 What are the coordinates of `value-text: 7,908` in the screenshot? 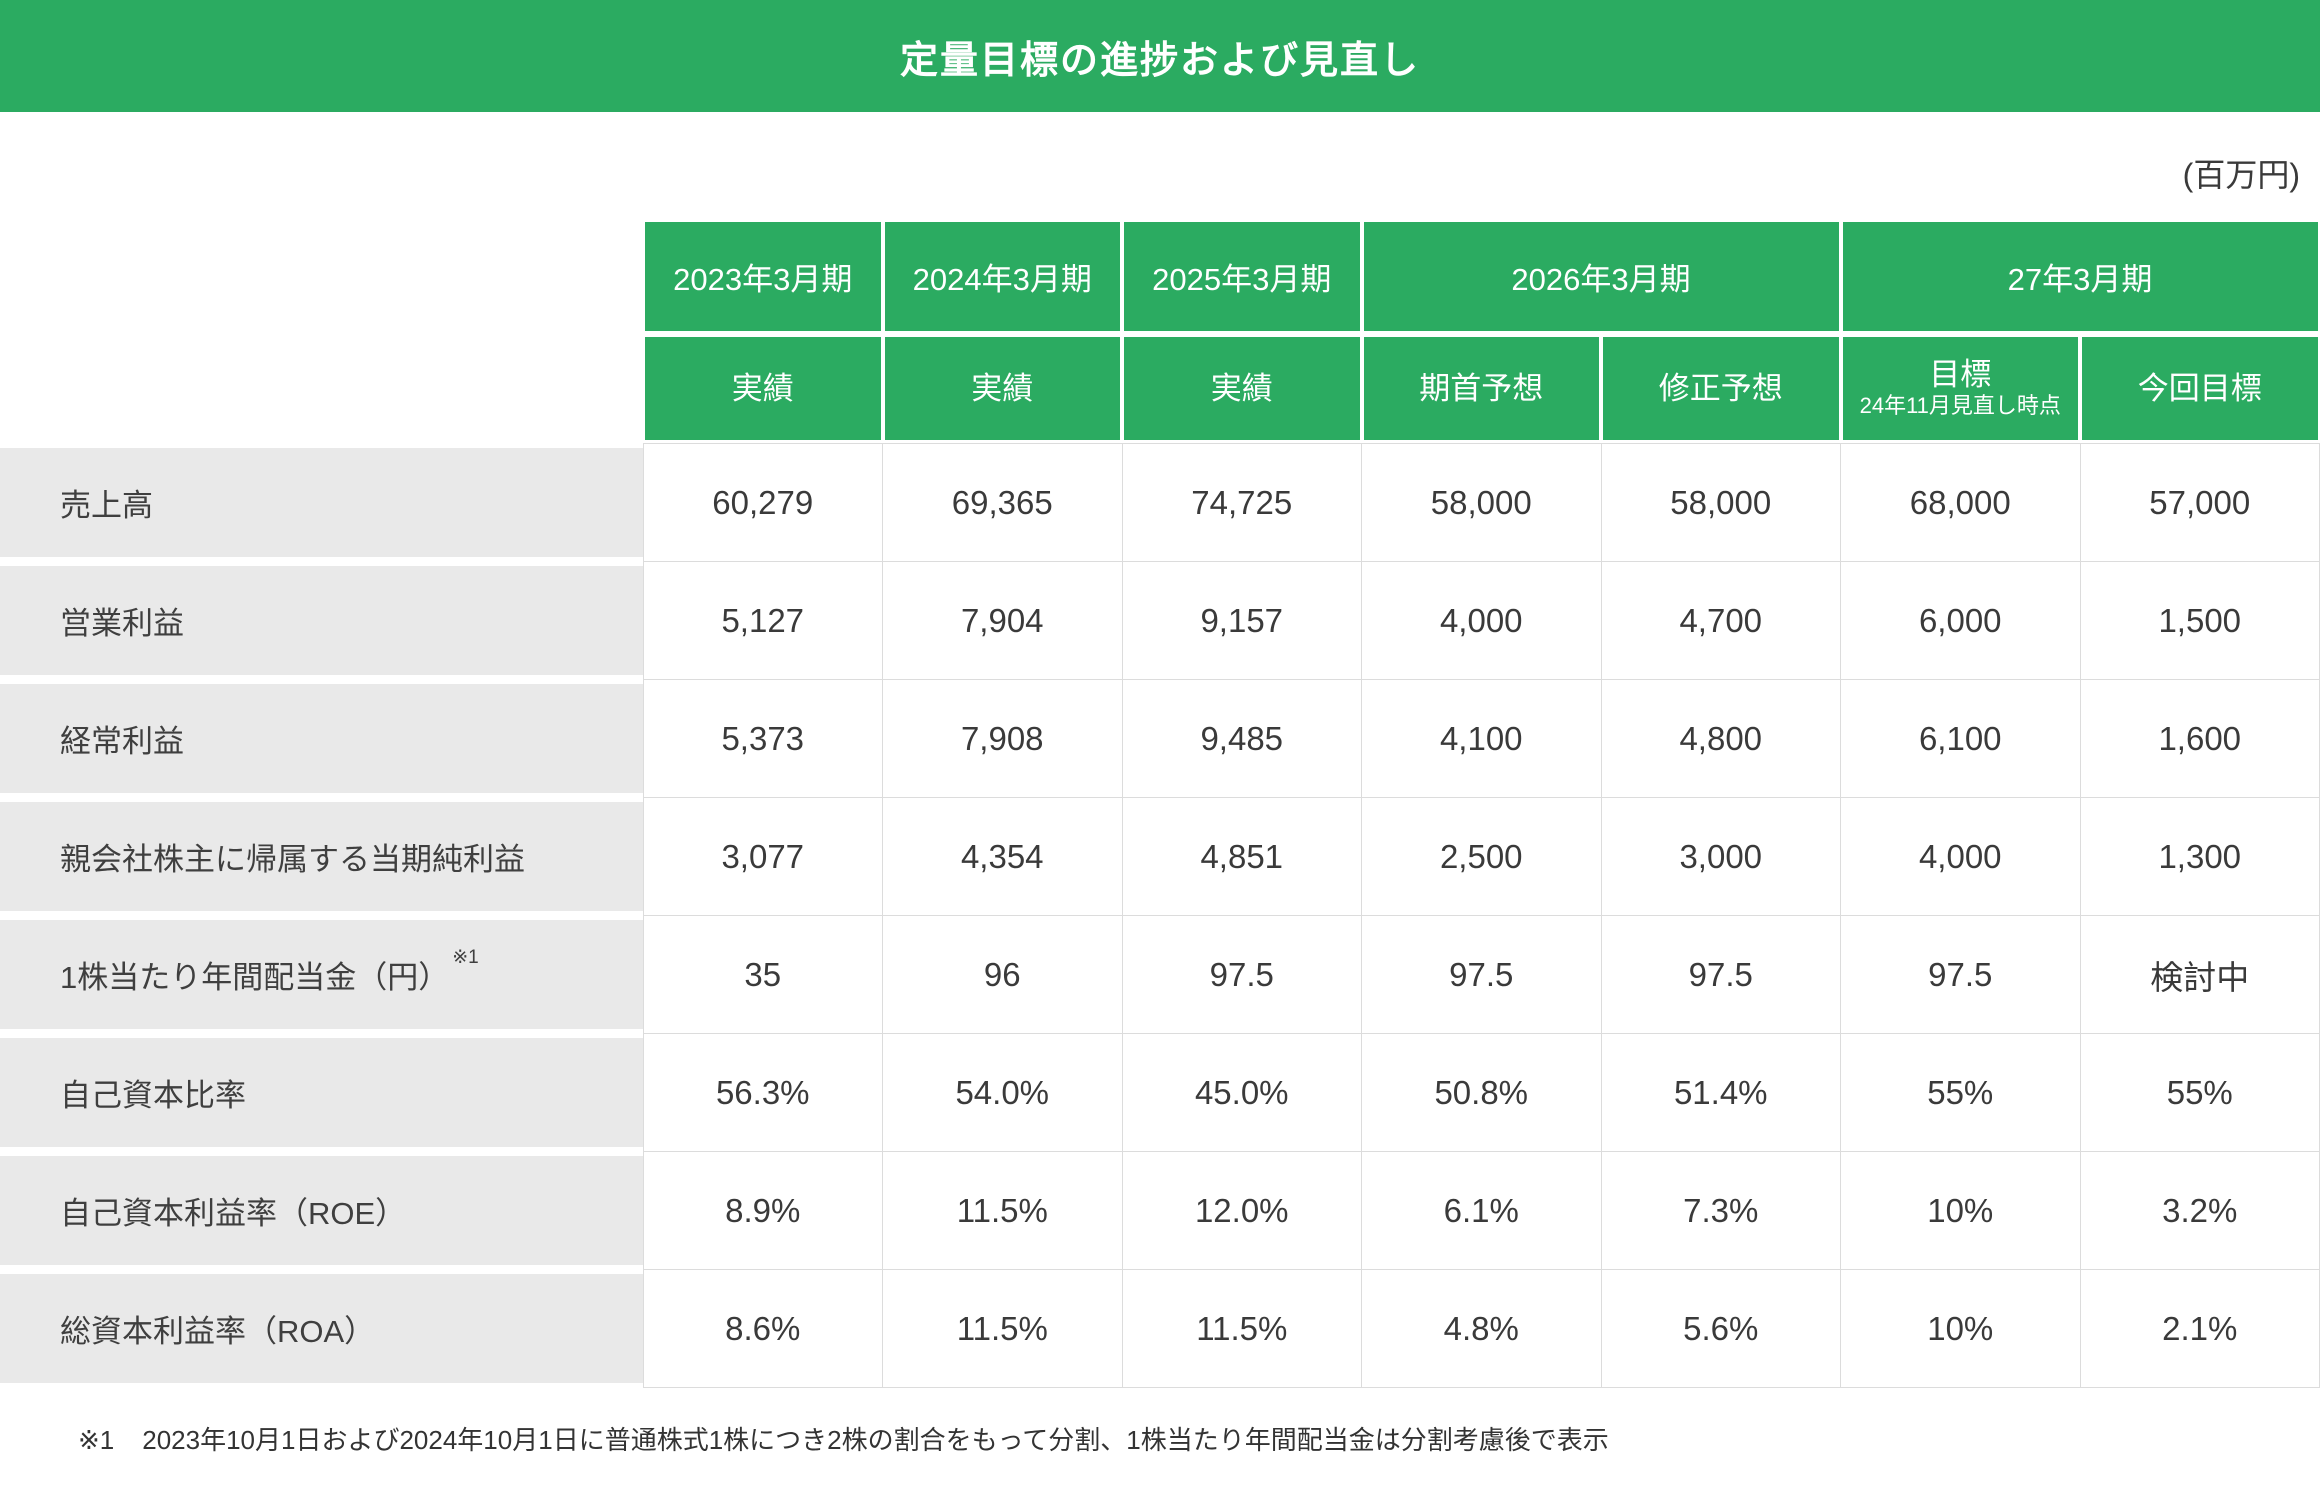 It's located at (1002, 738).